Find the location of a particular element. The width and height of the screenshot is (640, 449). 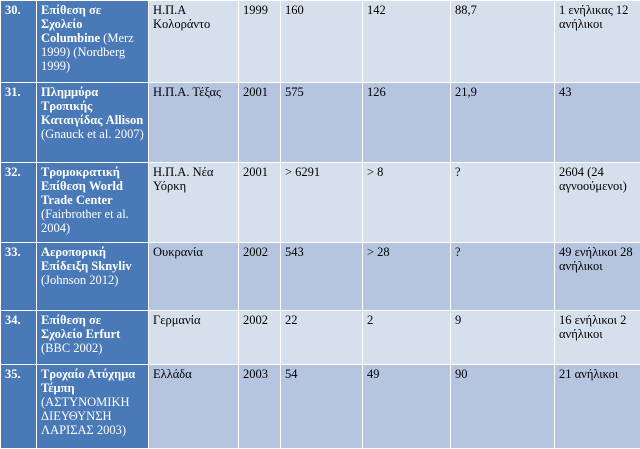

value-cell: 21,9 is located at coordinates (503, 123).